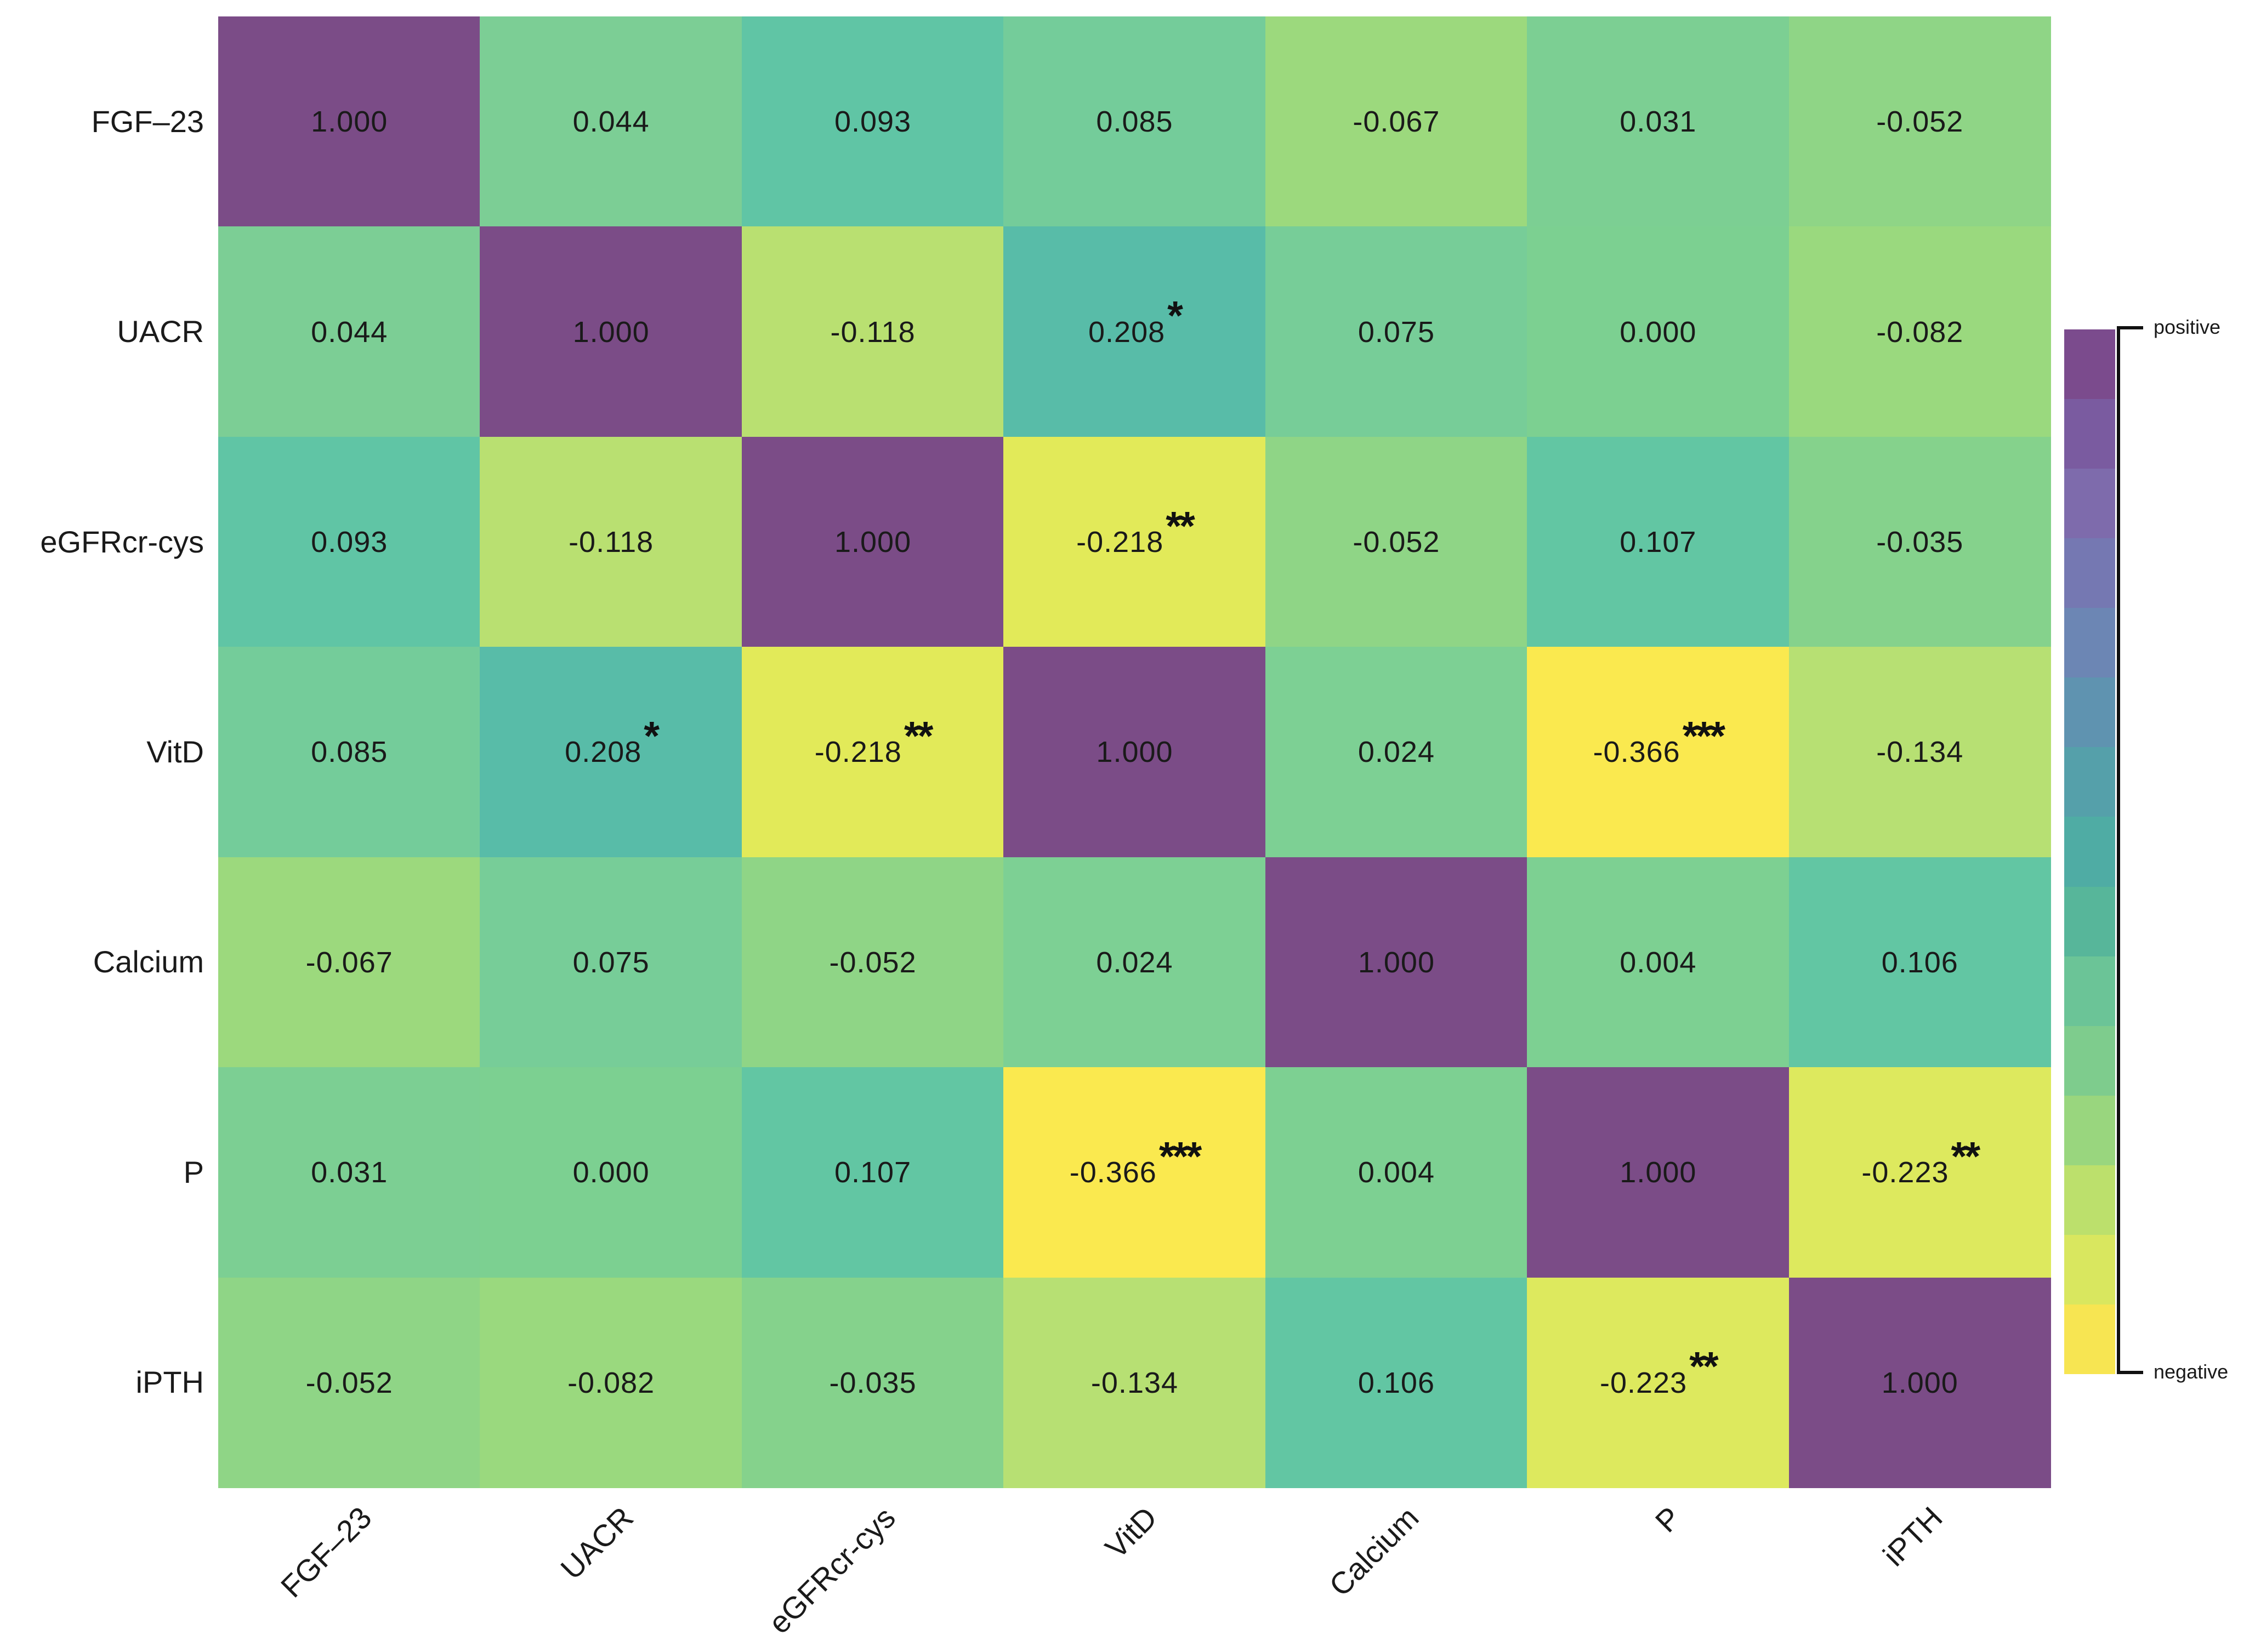  I want to click on legend-positive-label: positive, so click(2187, 327).